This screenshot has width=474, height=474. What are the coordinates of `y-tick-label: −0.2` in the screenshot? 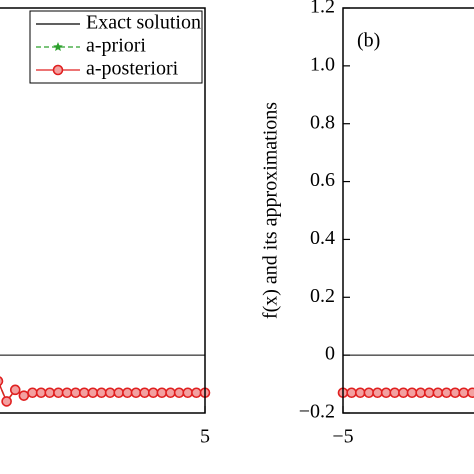 It's located at (317, 412).